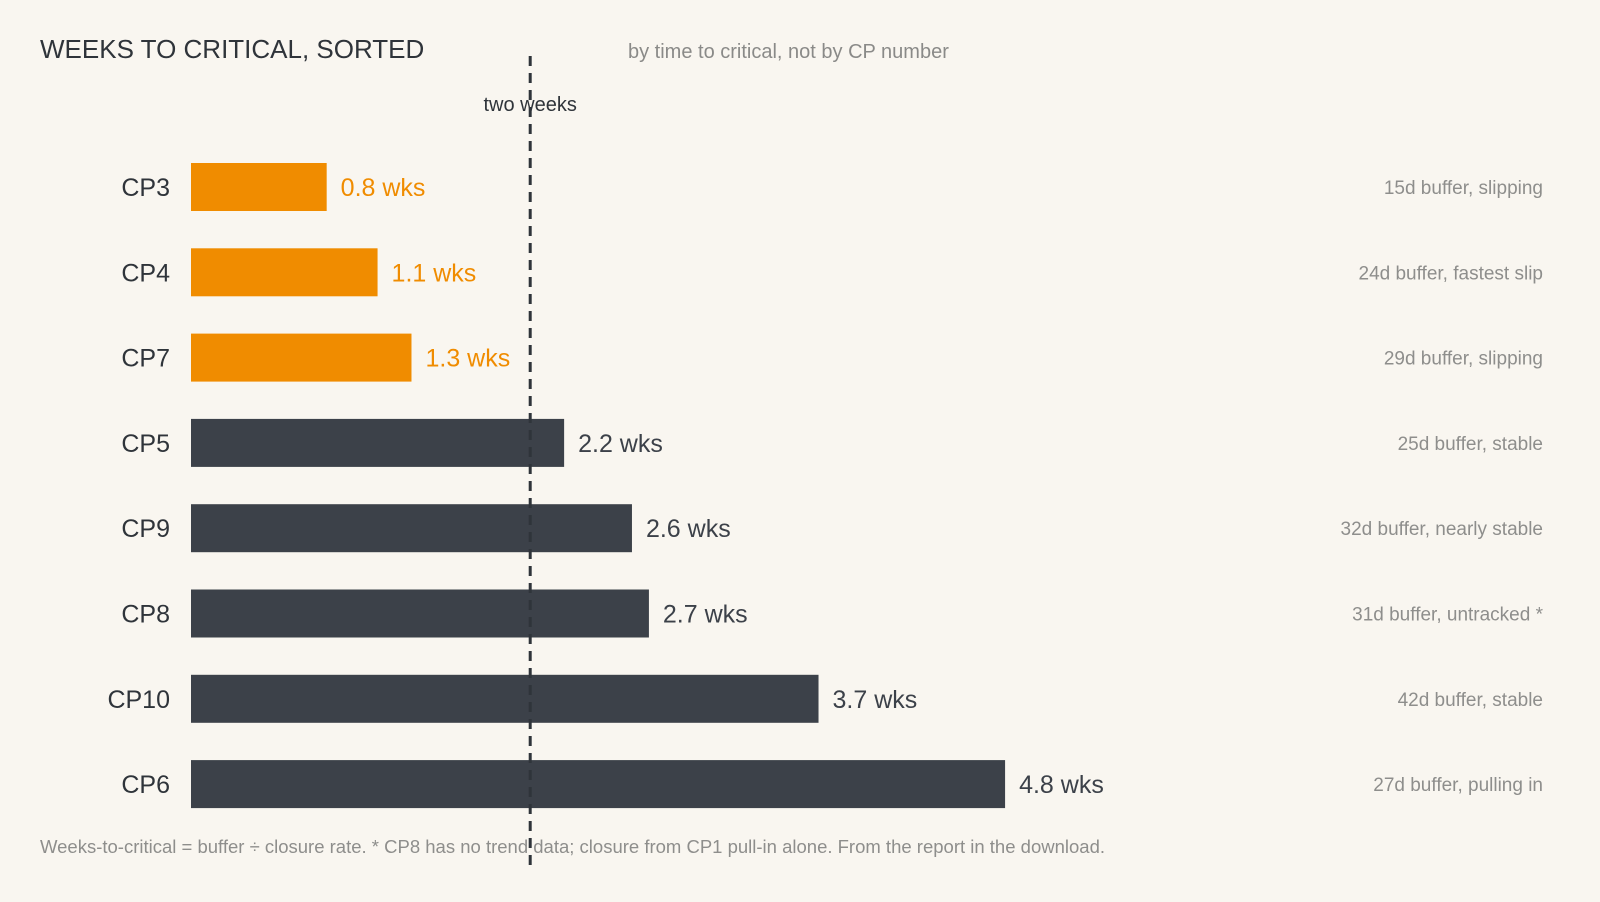 This screenshot has width=1600, height=902. Describe the element at coordinates (378, 442) in the screenshot. I see `bar-cp5` at that location.